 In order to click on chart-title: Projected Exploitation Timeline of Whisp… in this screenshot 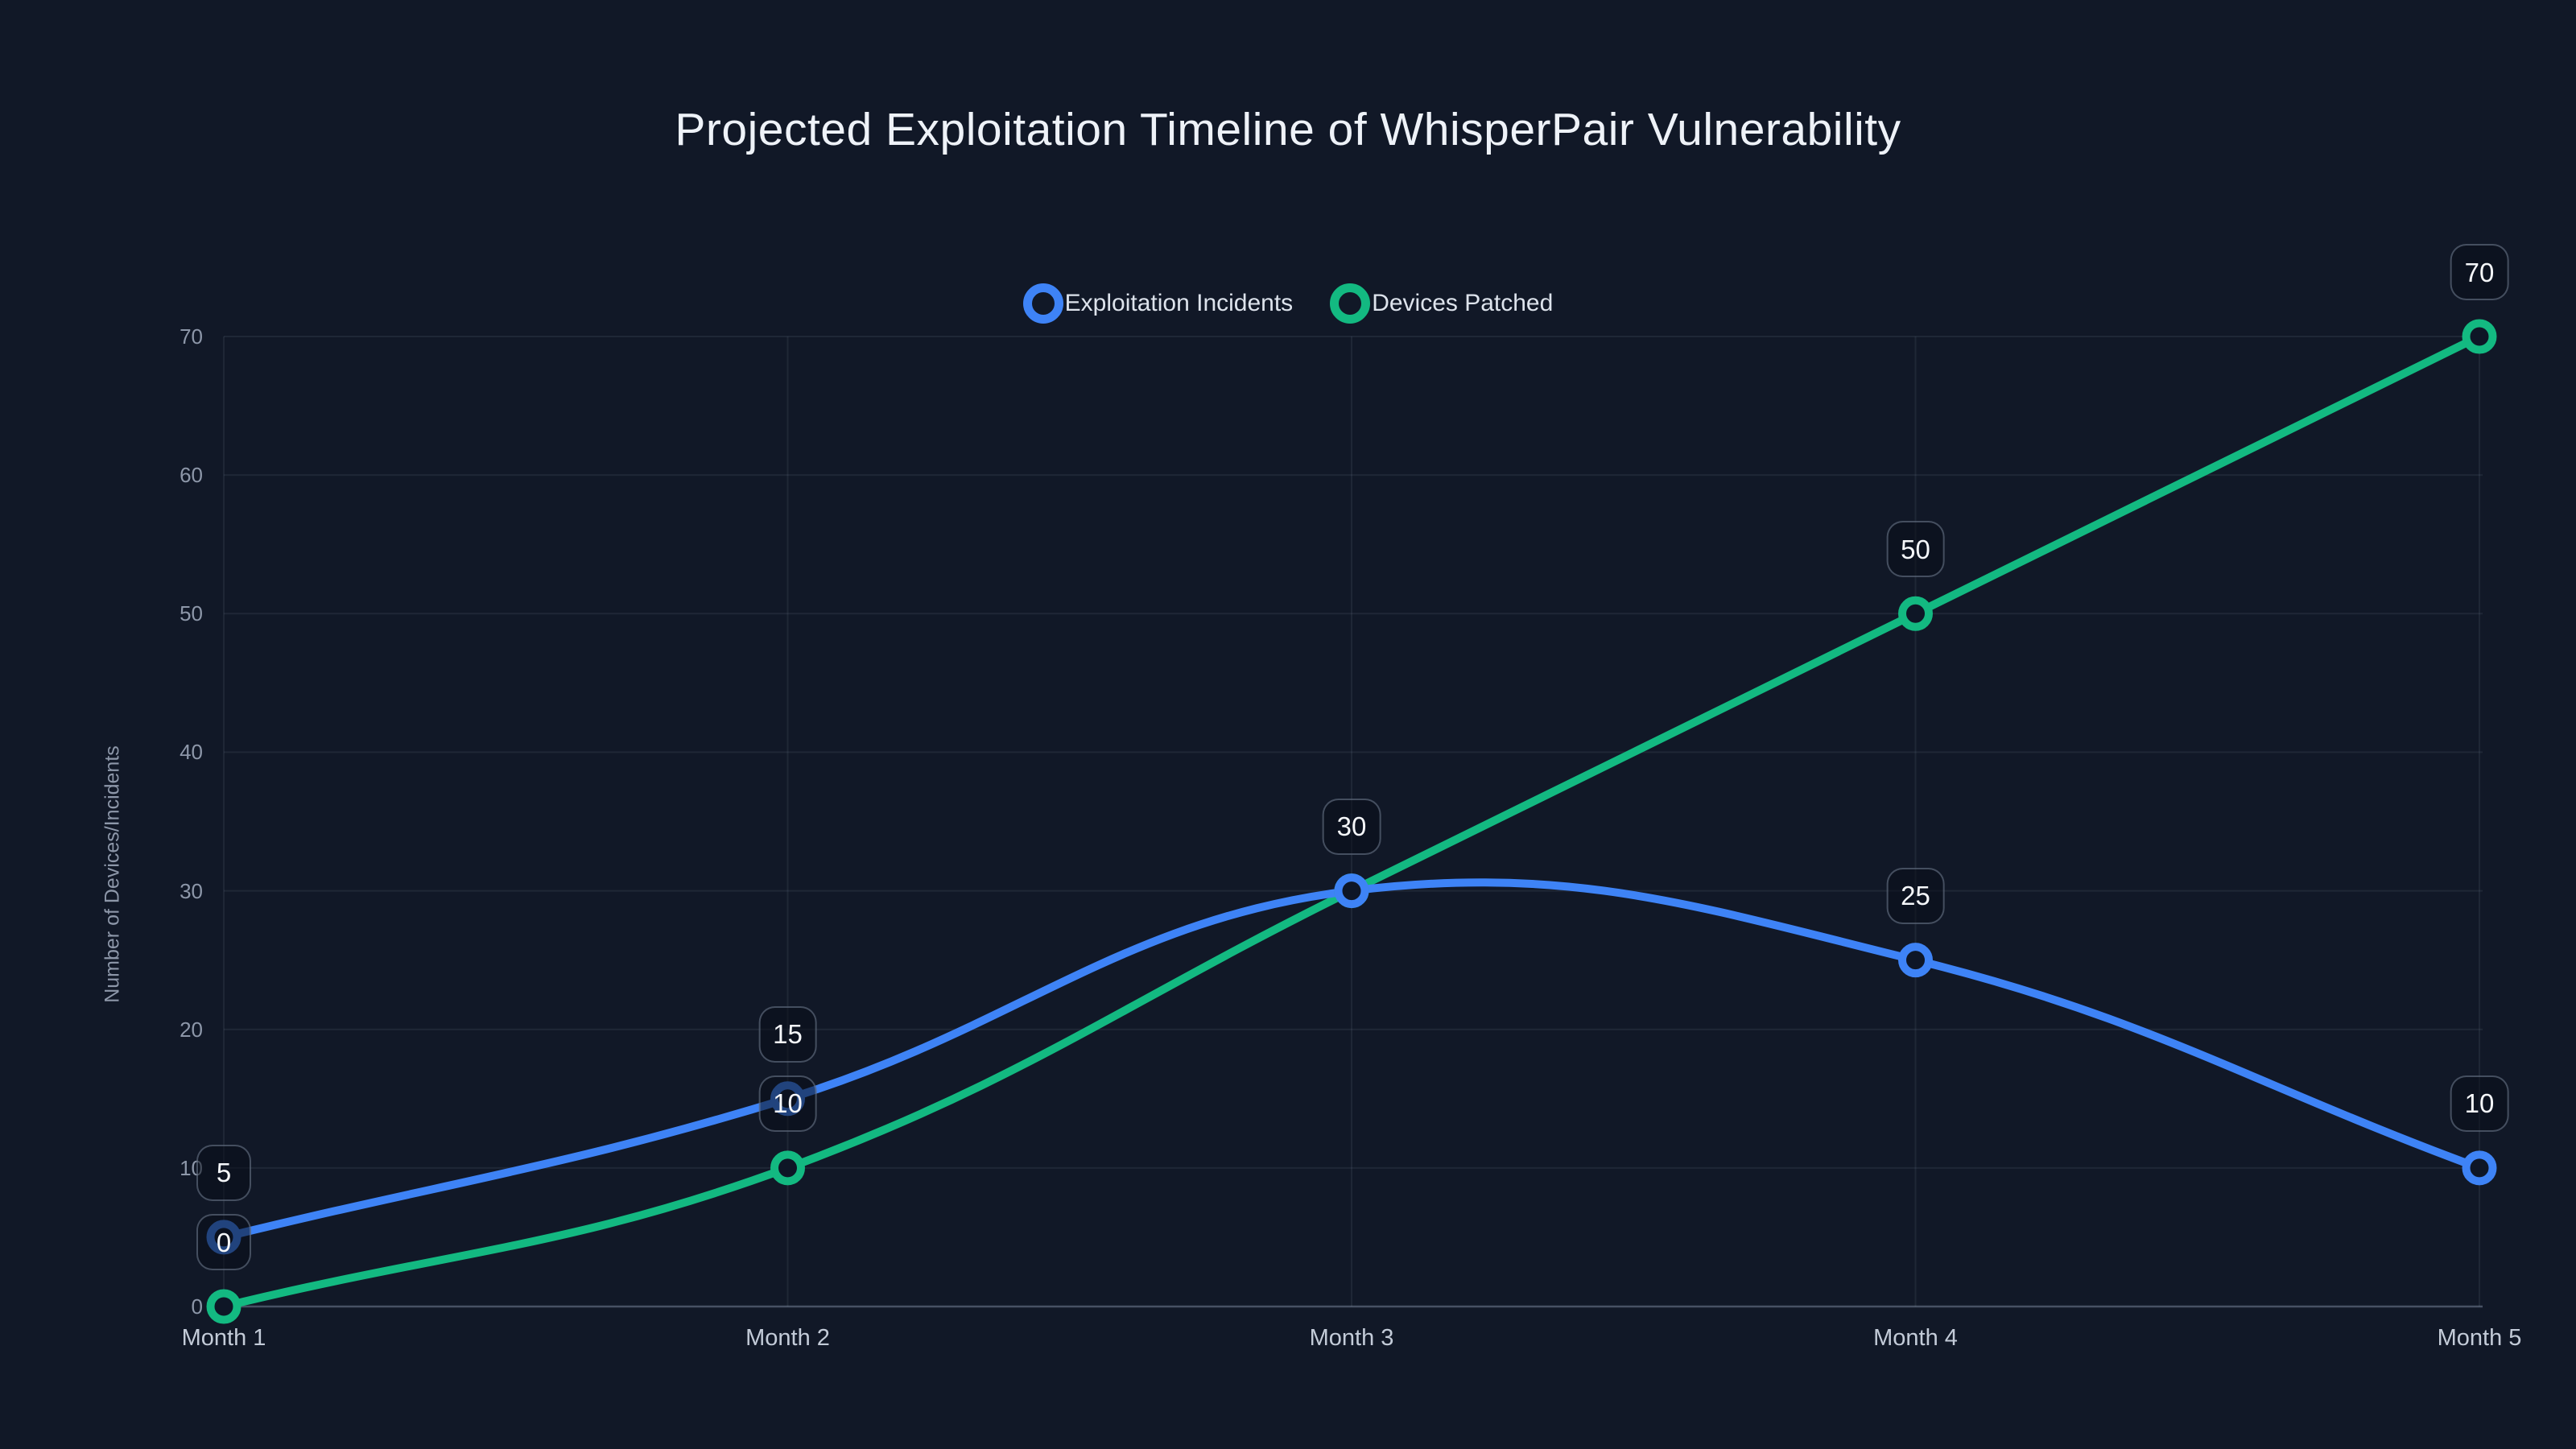, I will do `click(1288, 129)`.